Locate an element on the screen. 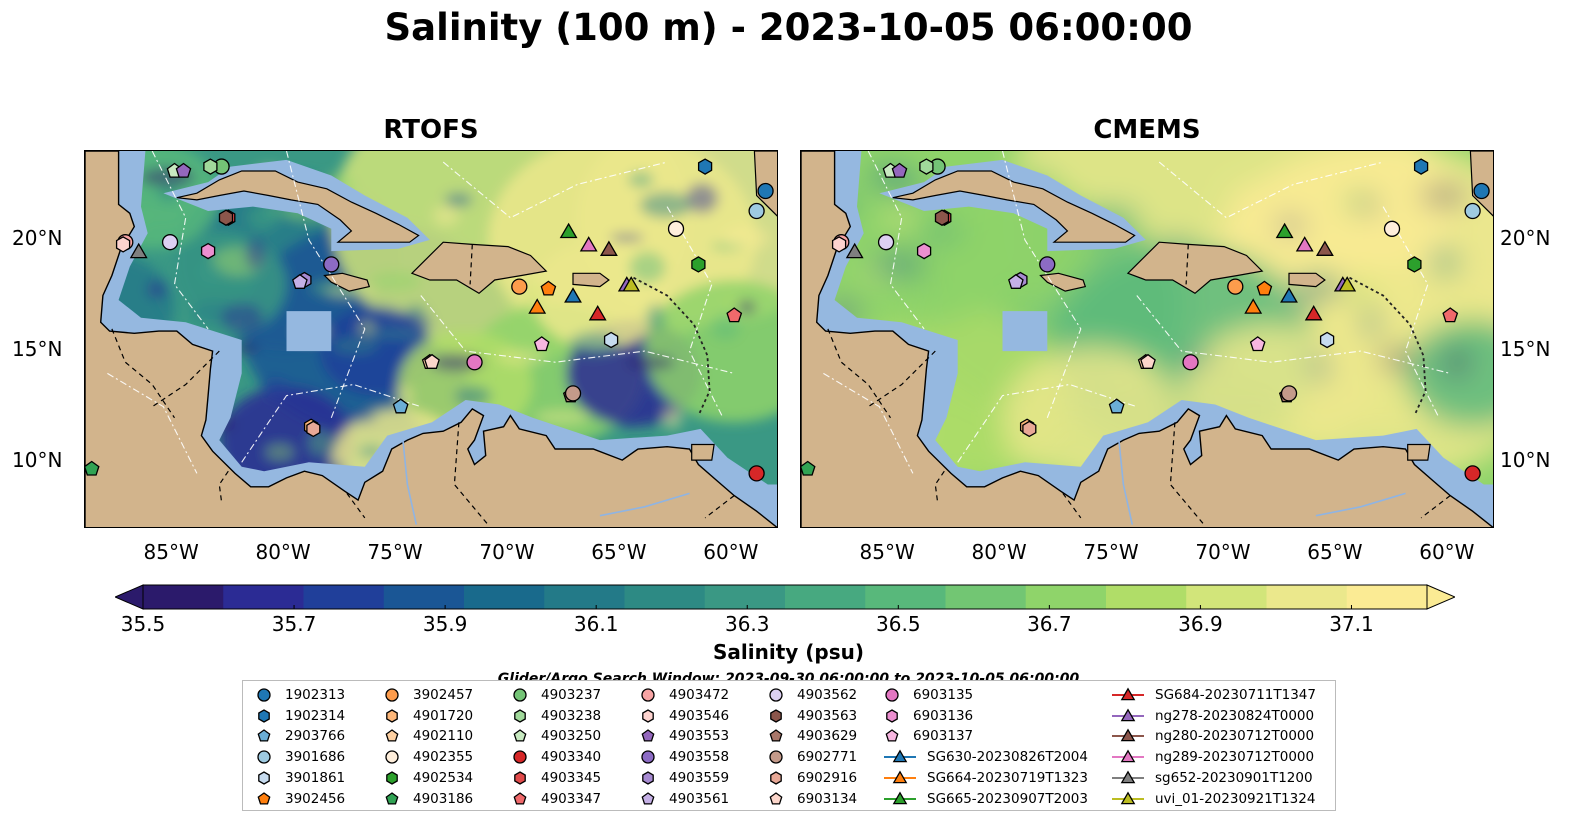 This screenshot has height=827, width=1577. lon-tick-label: 75°W is located at coordinates (1111, 552).